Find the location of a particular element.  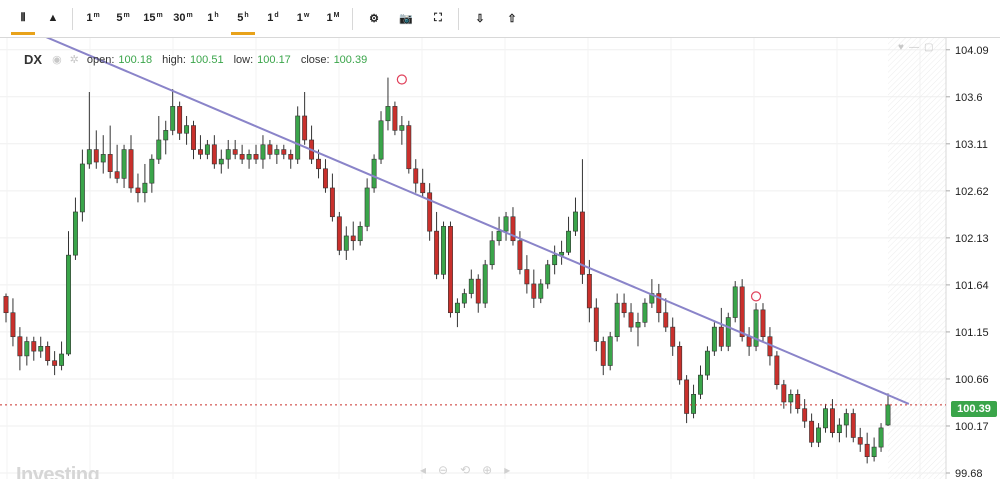

area-chart-icon: ▲ is located at coordinates (53, 18).